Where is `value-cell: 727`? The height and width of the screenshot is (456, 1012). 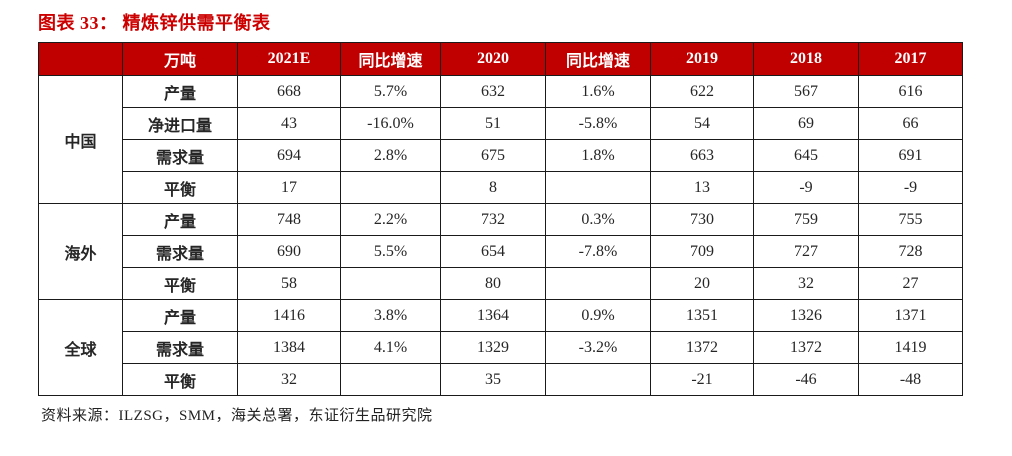 value-cell: 727 is located at coordinates (806, 251).